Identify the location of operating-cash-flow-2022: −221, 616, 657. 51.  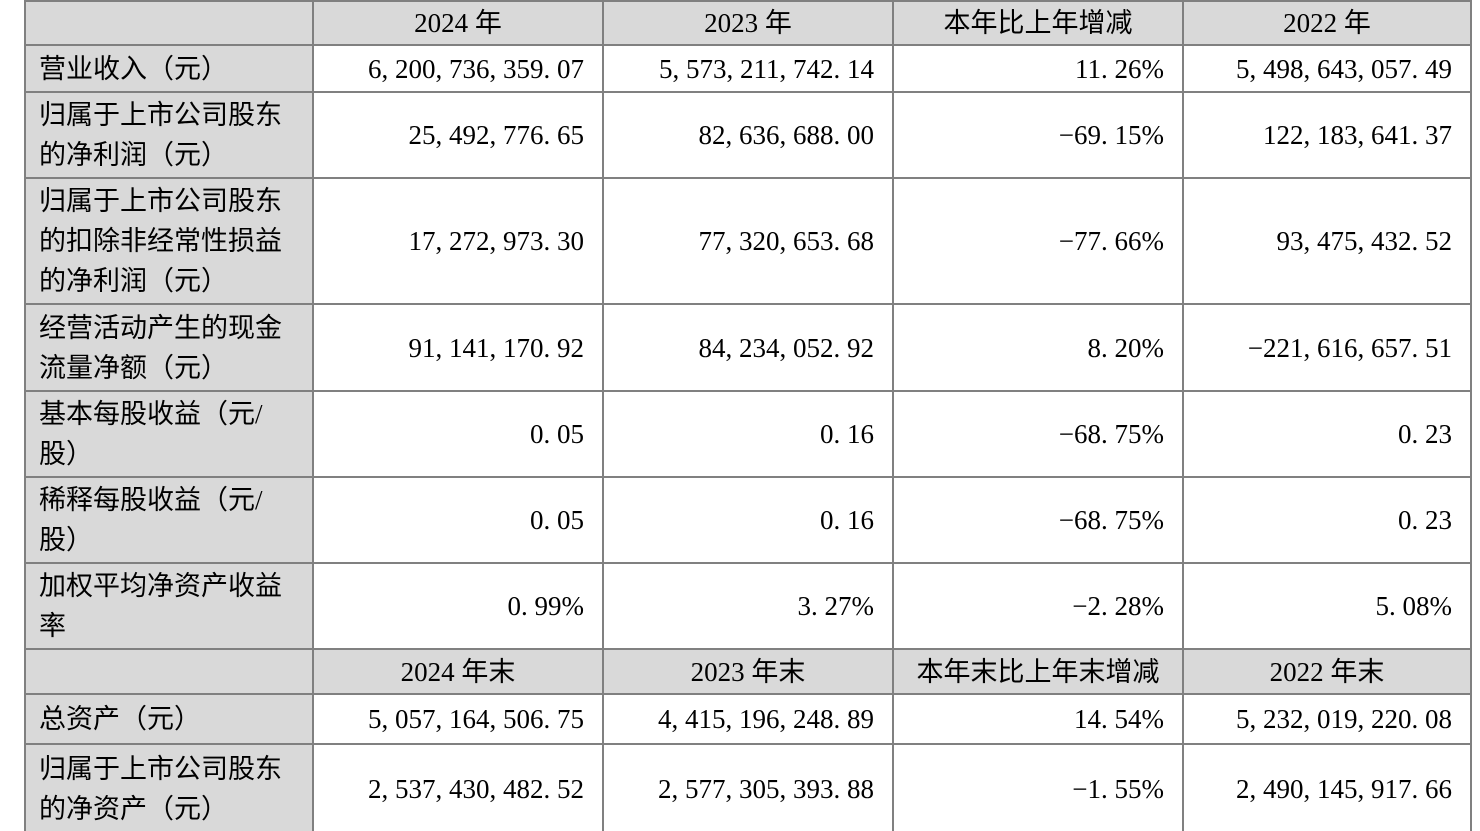
(1327, 347).